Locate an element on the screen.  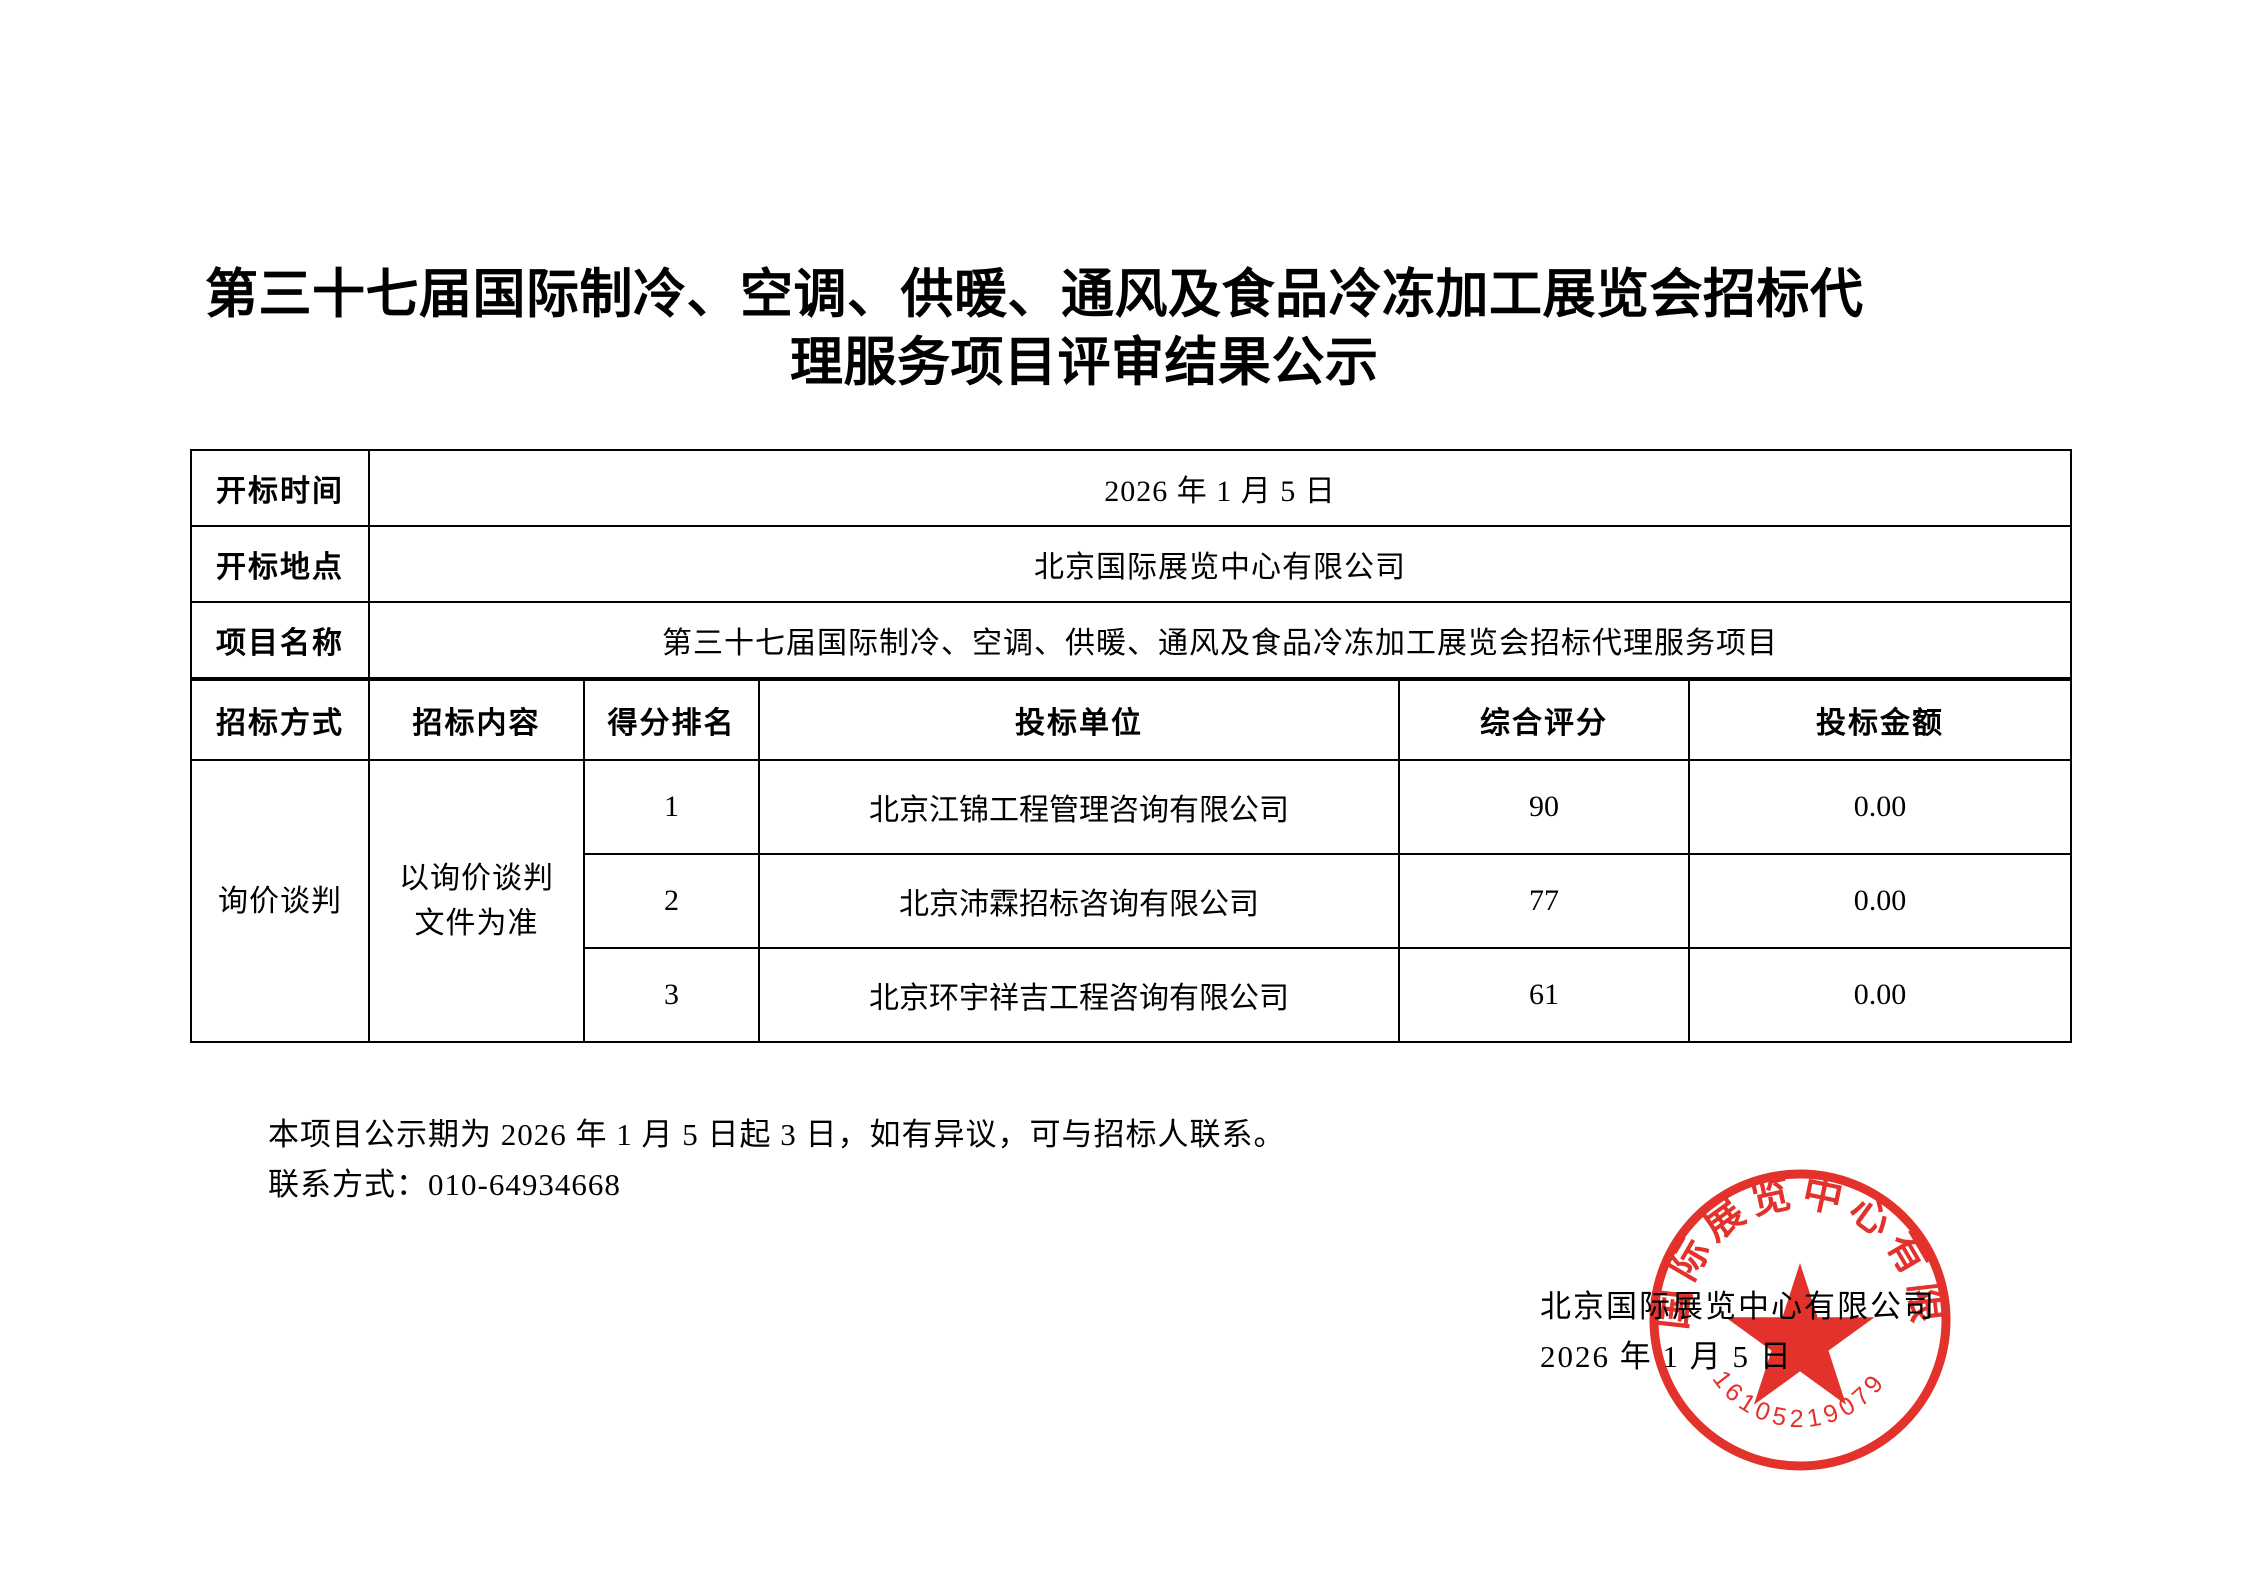
signature-block: 北京国际展览中心有限公司 2026 年 1 月 5 日 is located at coordinates (1738, 1332).